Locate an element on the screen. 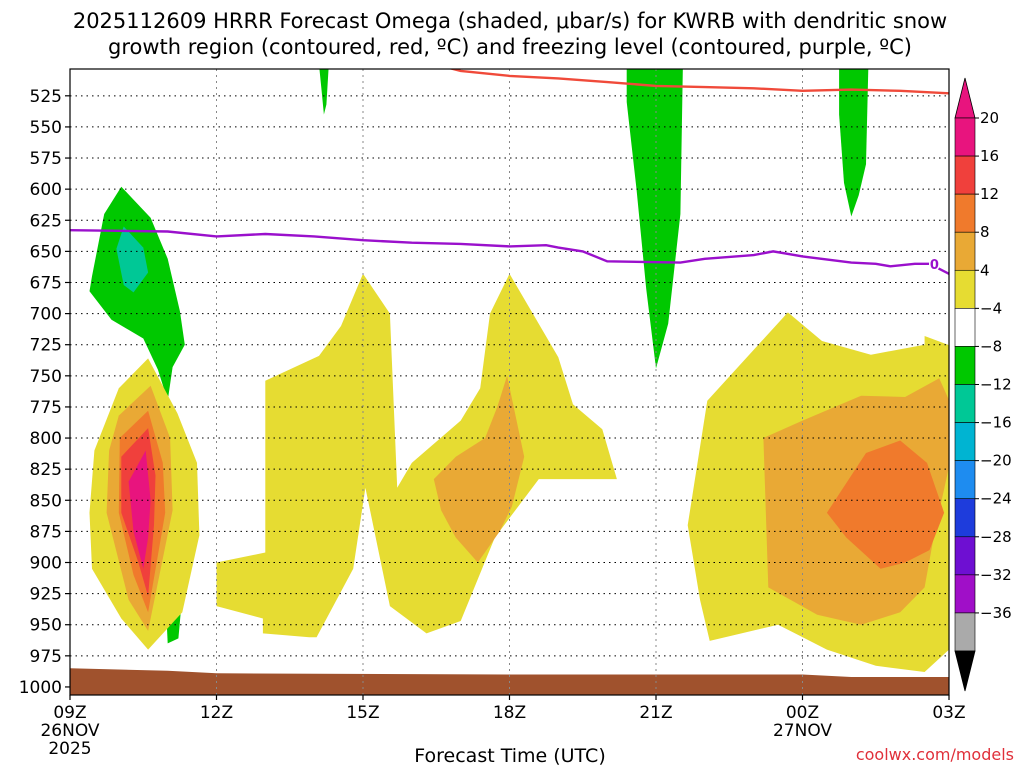 The width and height of the screenshot is (1024, 768). y-tick-label-550: 550 is located at coordinates (46, 128).